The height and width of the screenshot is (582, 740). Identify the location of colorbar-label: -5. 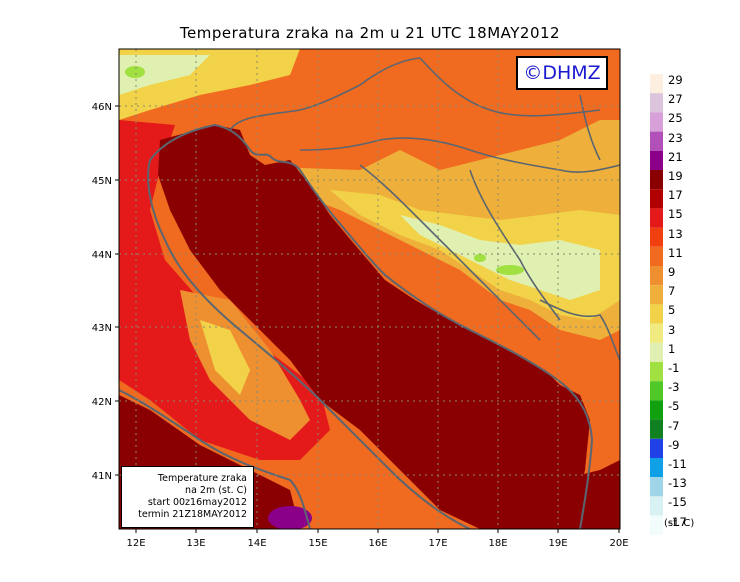
(674, 406).